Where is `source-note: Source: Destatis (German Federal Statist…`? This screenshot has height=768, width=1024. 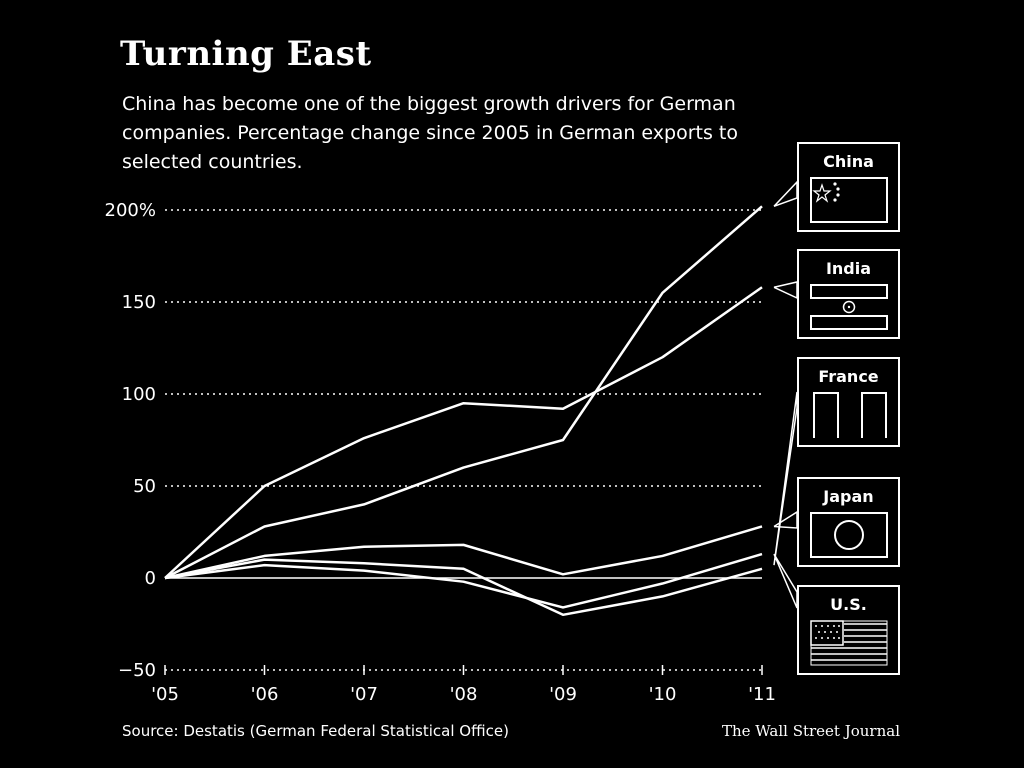
source-note: Source: Destatis (German Federal Statist… is located at coordinates (315, 731).